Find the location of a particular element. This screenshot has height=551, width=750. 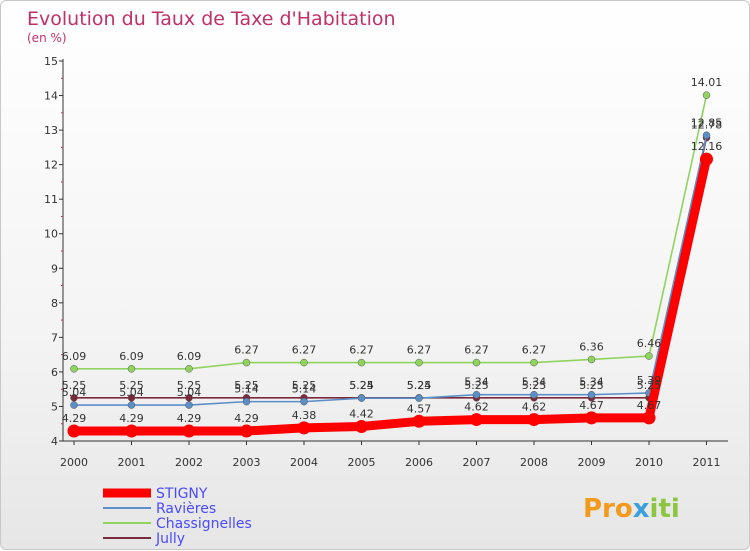

y-tick-label: 12 is located at coordinates (51, 165).